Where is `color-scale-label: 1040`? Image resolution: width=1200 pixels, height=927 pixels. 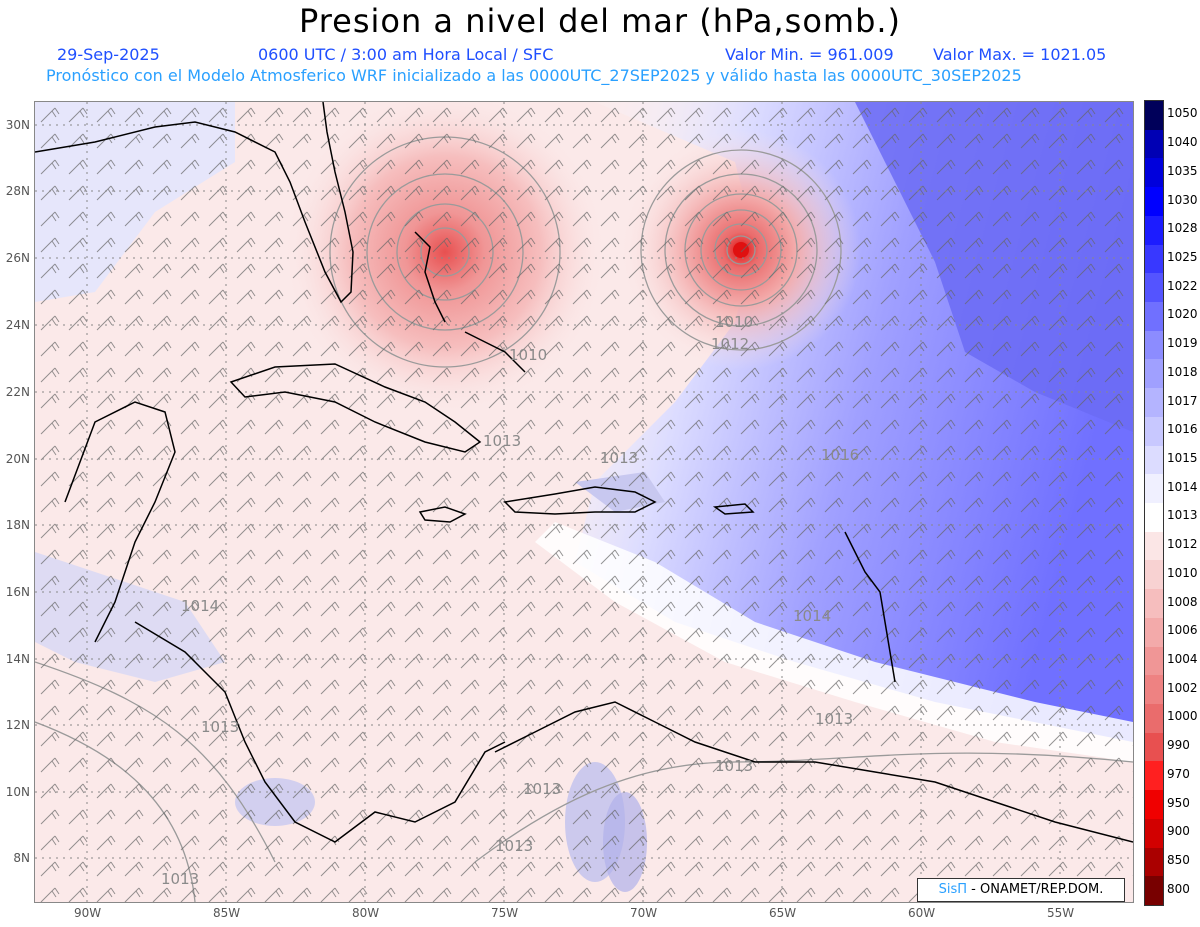
color-scale-label: 1040 is located at coordinates (1182, 142).